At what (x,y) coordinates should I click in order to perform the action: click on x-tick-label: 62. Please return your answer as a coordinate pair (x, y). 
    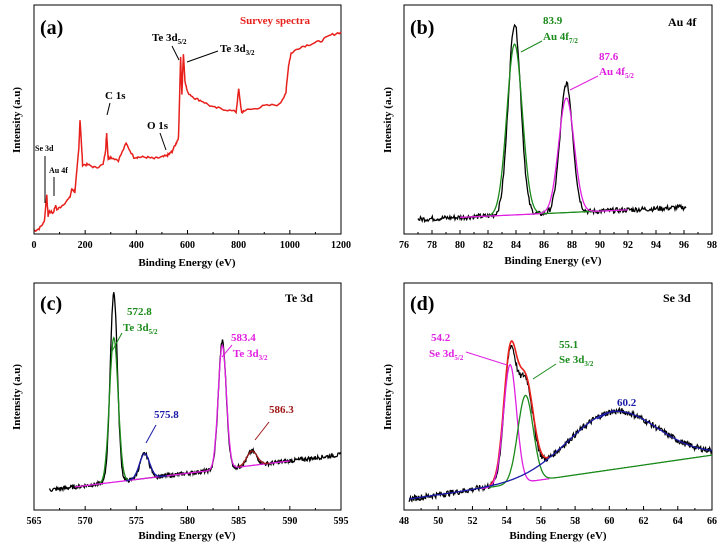
    Looking at the image, I should click on (644, 521).